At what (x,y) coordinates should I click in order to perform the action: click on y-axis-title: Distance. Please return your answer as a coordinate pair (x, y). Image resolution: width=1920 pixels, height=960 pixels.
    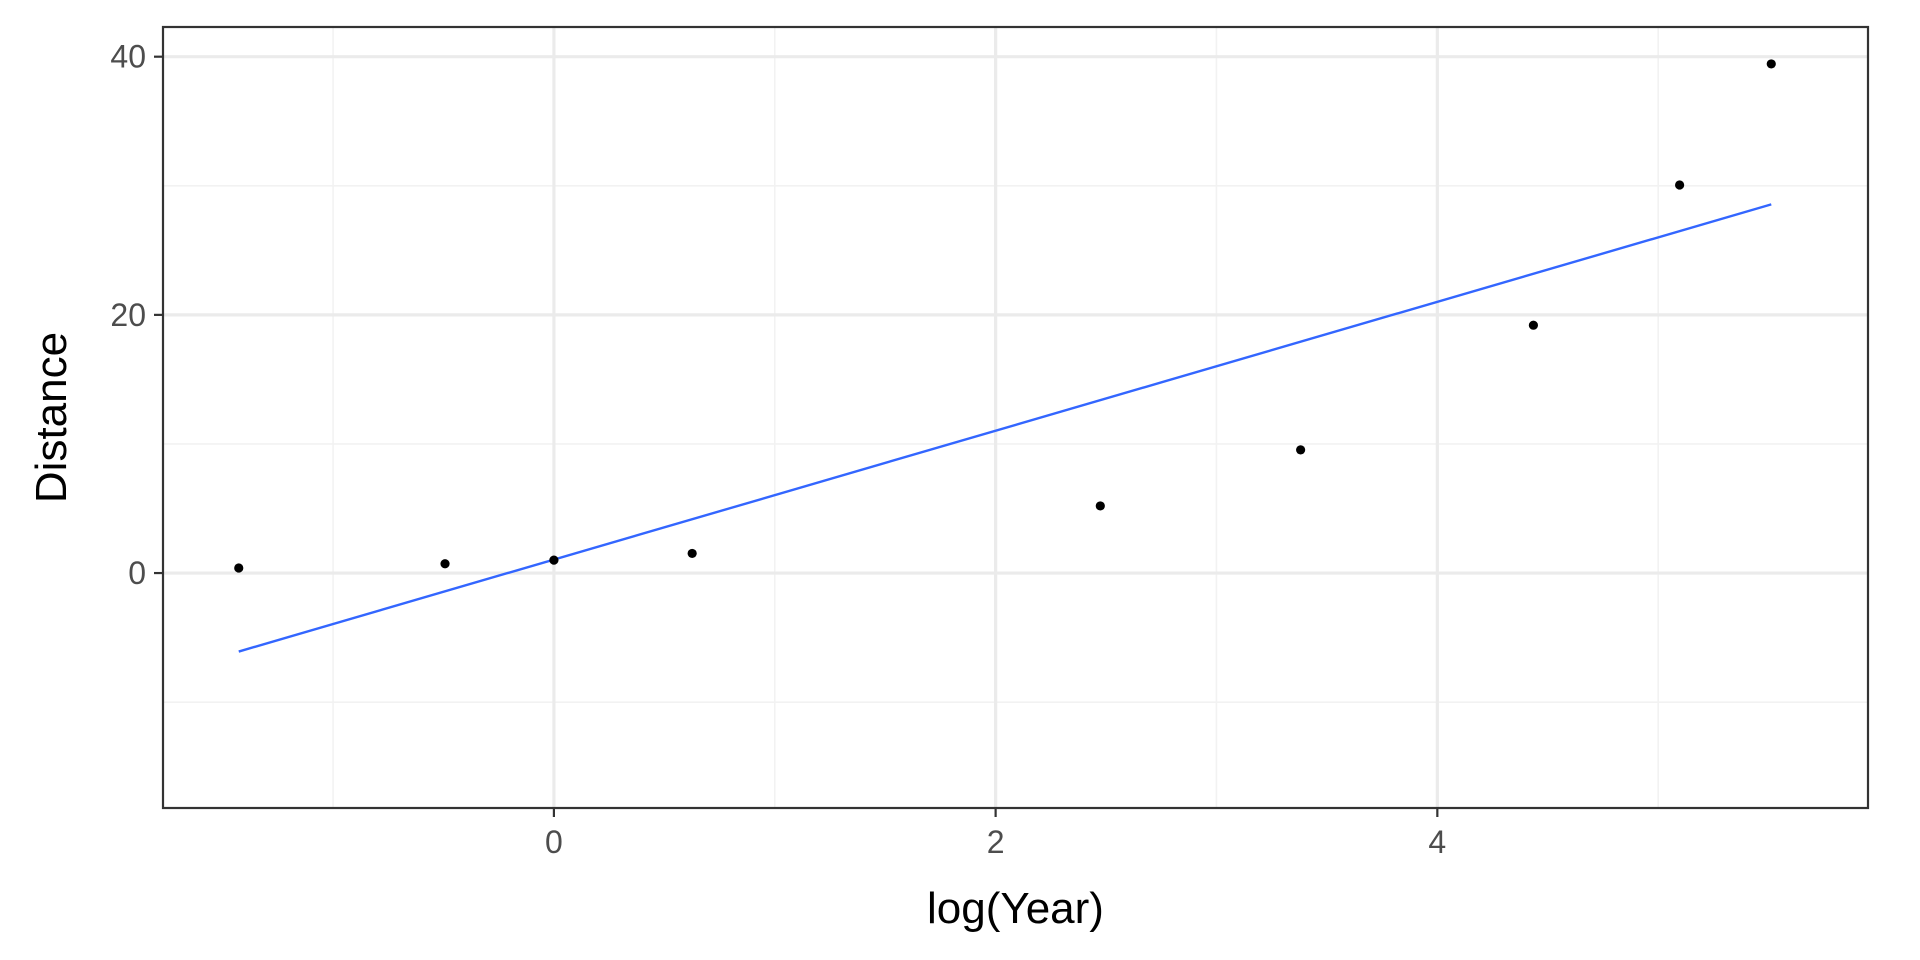
    Looking at the image, I should click on (51, 417).